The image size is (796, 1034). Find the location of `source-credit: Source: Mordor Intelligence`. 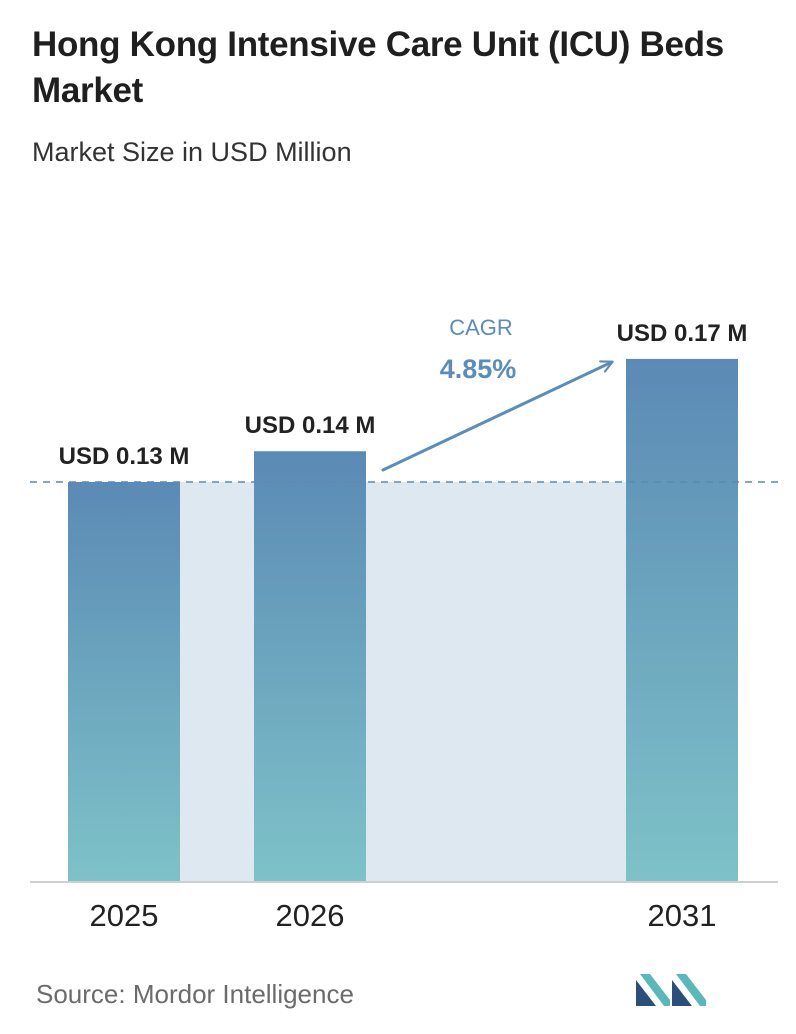

source-credit: Source: Mordor Intelligence is located at coordinates (195, 994).